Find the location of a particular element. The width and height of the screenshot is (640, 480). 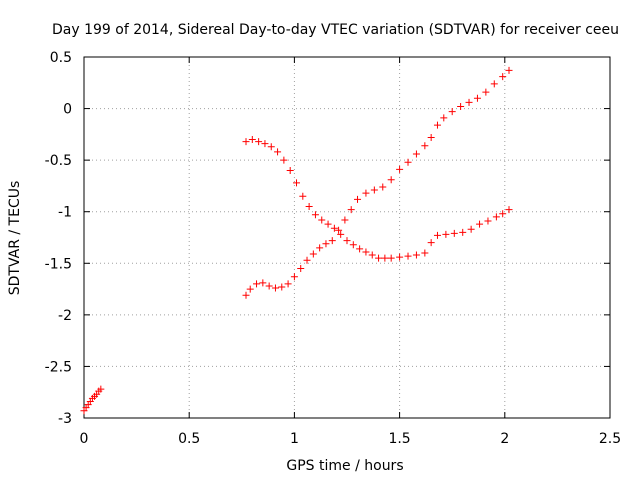

y-tick-label: -1 is located at coordinates (65, 213).